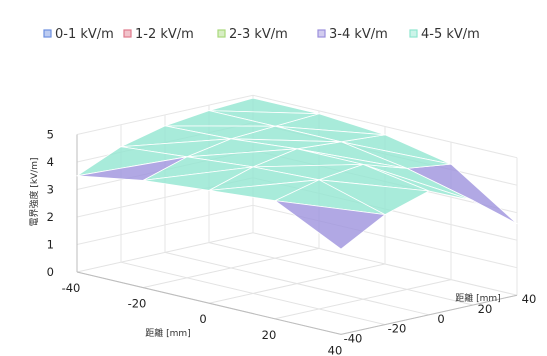  Describe the element at coordinates (50, 162) in the screenshot. I see `z-tick-label: 4` at that location.